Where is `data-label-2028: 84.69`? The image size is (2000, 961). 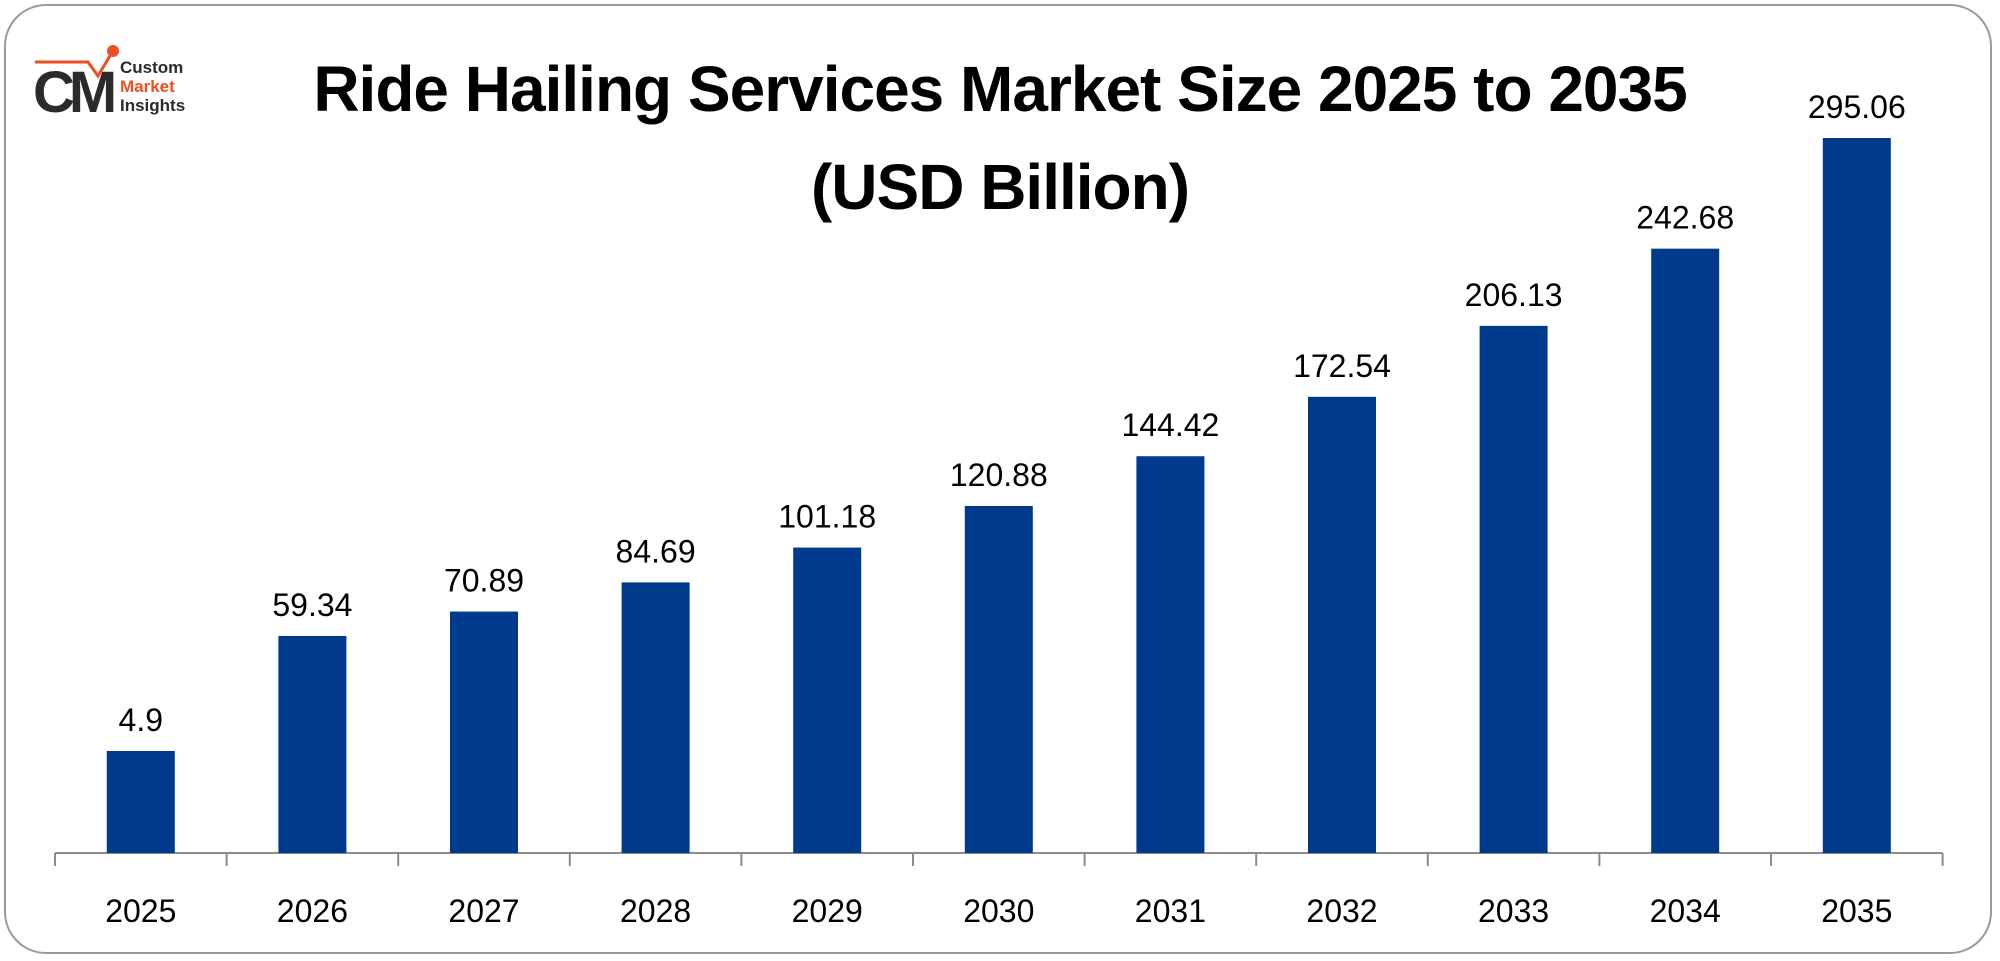
data-label-2028: 84.69 is located at coordinates (656, 551).